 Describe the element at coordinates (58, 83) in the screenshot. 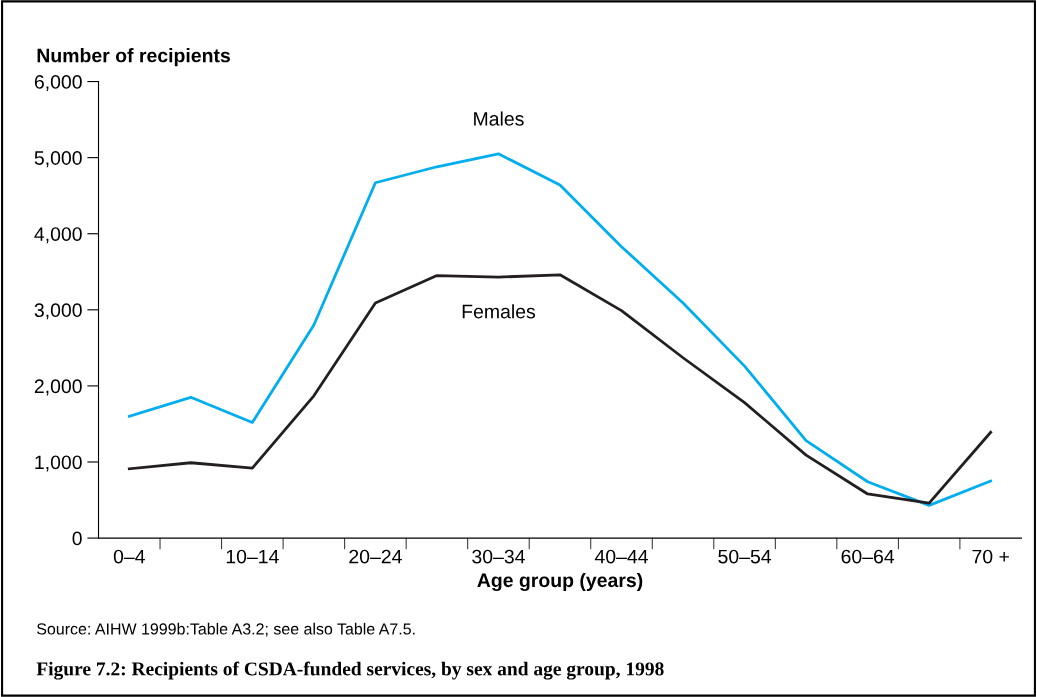

I see `y-tick-label: 6,000` at that location.